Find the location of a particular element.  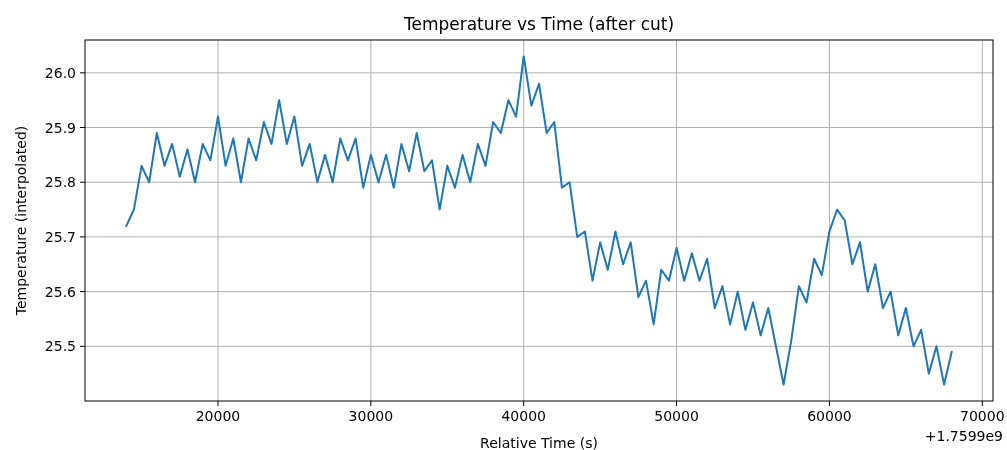

y-tick-label: 25.8 is located at coordinates (60, 182).